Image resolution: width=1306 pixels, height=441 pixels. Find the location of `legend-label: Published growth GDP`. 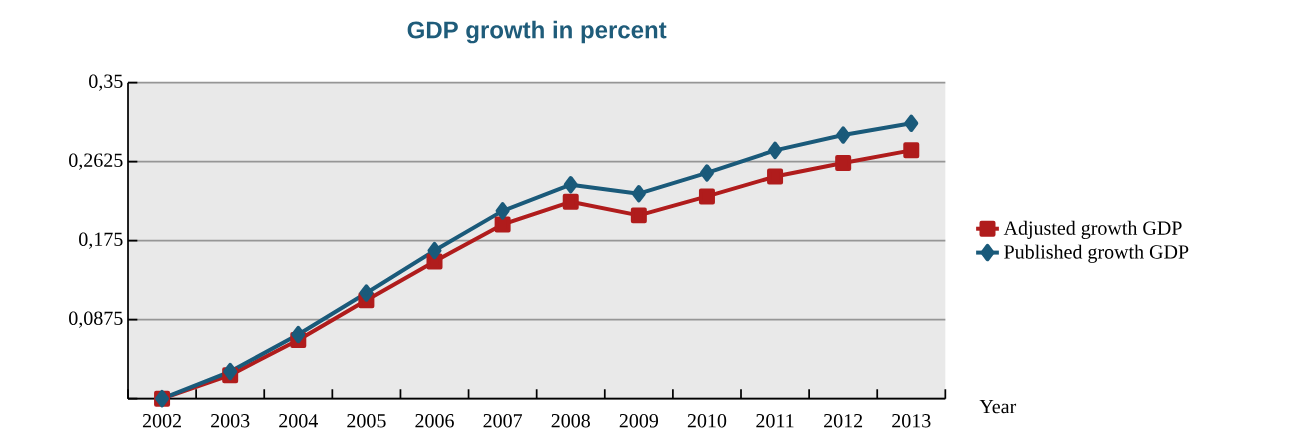

legend-label: Published growth GDP is located at coordinates (1096, 253).